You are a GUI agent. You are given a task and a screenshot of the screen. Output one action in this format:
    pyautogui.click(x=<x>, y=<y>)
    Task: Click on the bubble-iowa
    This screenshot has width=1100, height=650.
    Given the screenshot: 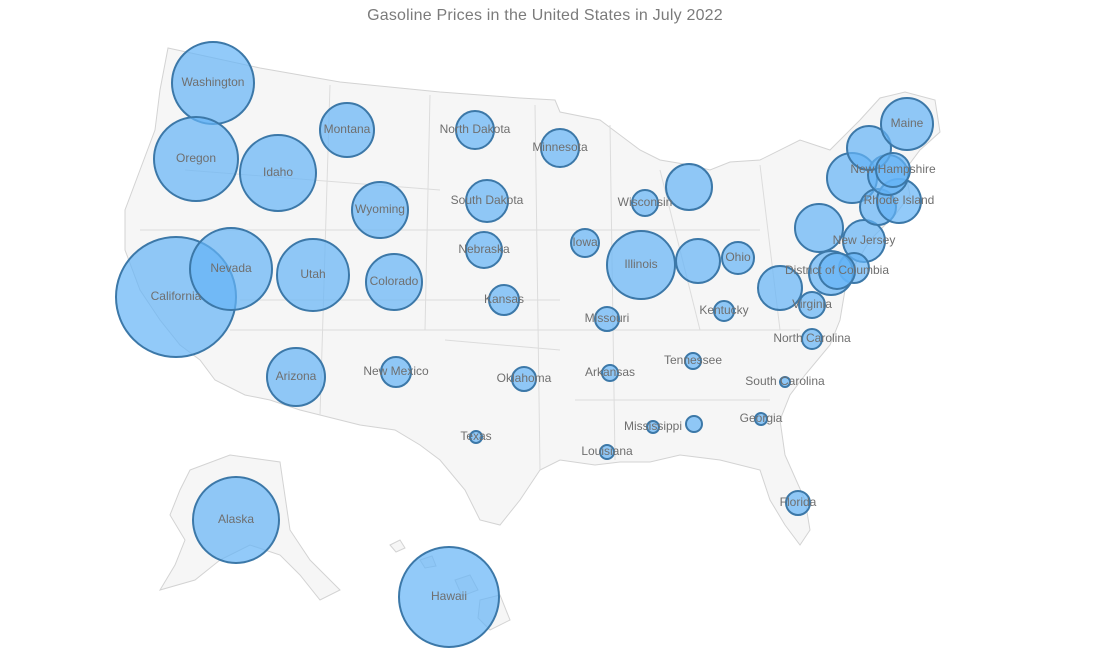 What is the action you would take?
    pyautogui.click(x=585, y=243)
    